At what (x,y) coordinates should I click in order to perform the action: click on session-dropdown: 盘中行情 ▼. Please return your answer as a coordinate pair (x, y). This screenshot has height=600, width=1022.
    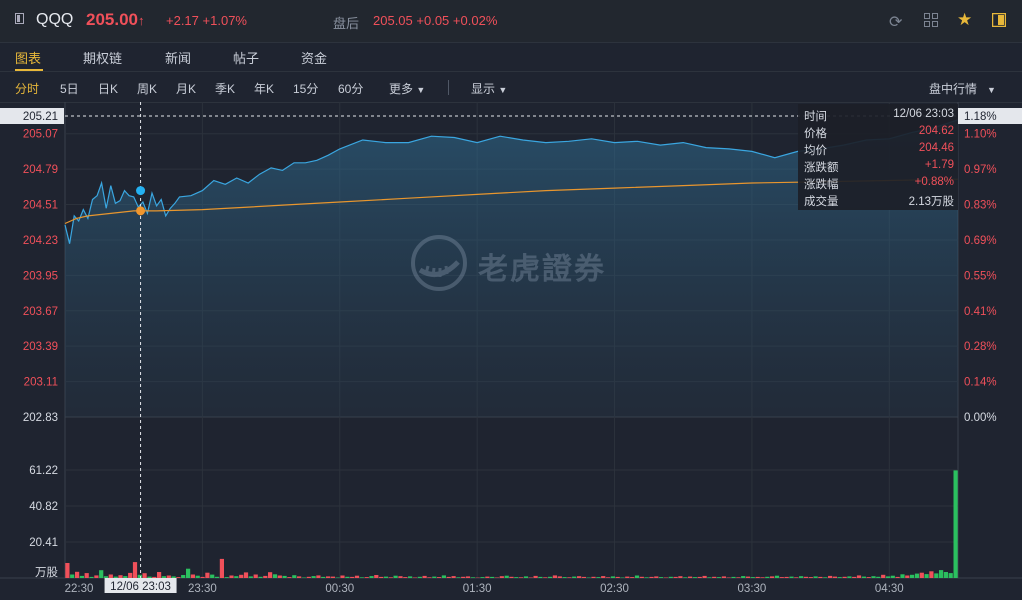
    Looking at the image, I should click on (962, 89).